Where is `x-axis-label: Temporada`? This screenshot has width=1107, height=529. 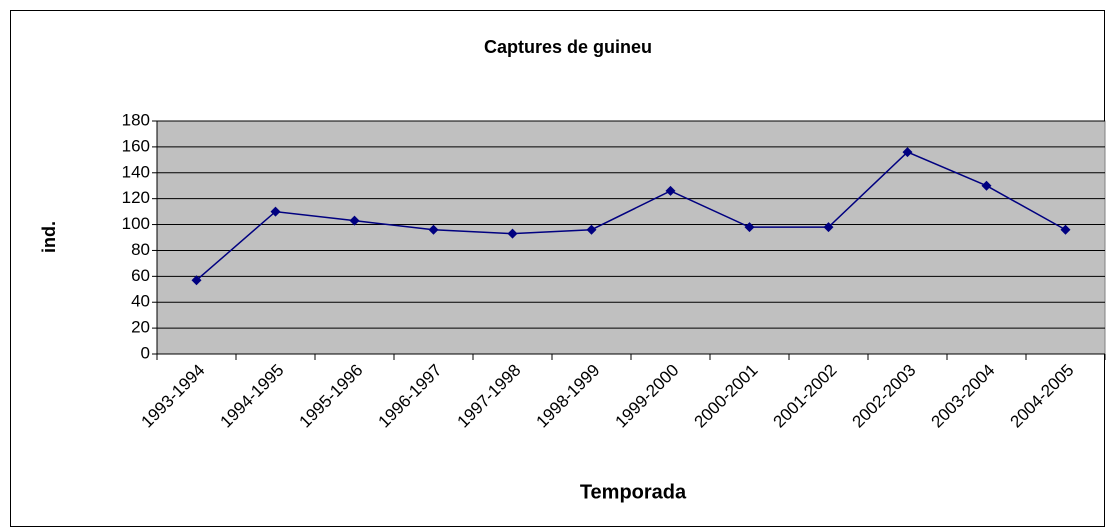 x-axis-label: Temporada is located at coordinates (633, 492).